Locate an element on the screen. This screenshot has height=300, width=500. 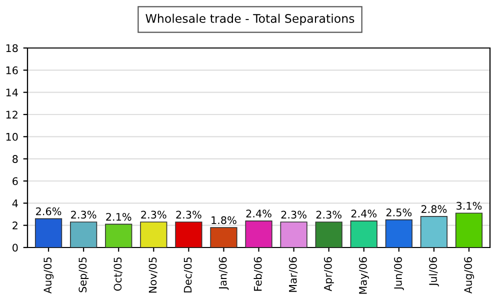
x-tick-label: Dec/05 is located at coordinates (188, 274).